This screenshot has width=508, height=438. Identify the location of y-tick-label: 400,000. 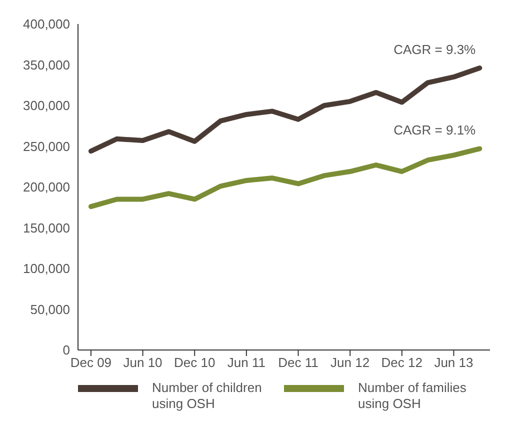
(46, 24).